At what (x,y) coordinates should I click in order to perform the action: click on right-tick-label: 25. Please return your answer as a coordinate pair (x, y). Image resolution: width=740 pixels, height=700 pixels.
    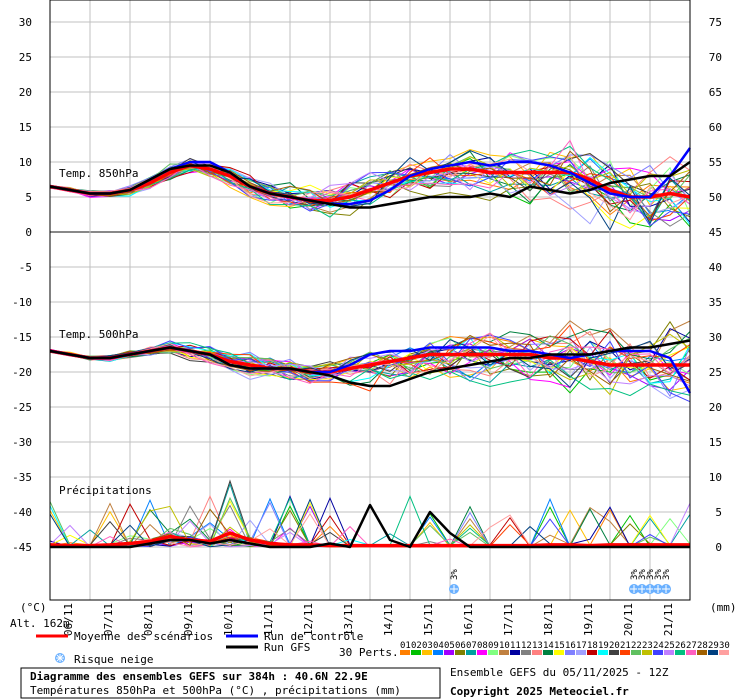
    Looking at the image, I should click on (715, 372).